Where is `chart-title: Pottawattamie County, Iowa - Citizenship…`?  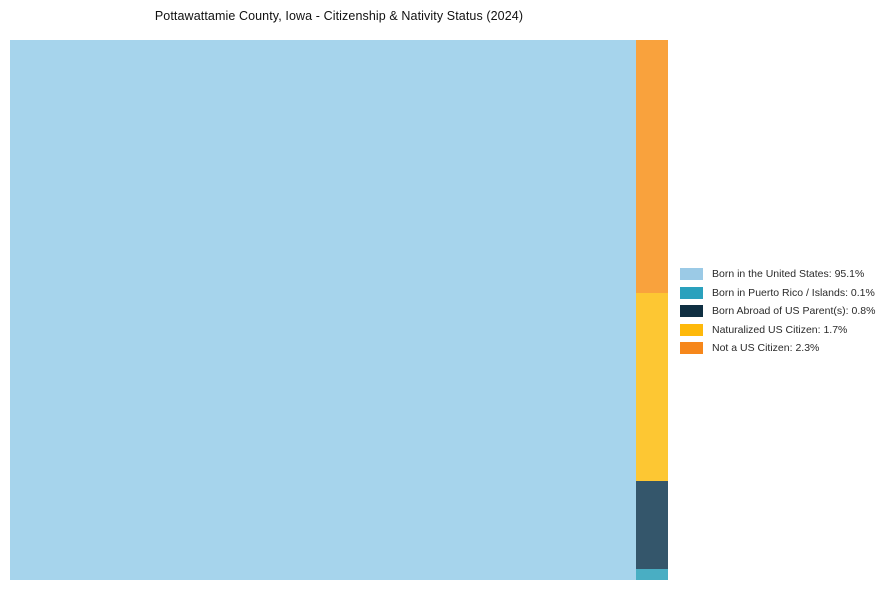
chart-title: Pottawattamie County, Iowa - Citizenship… is located at coordinates (339, 16).